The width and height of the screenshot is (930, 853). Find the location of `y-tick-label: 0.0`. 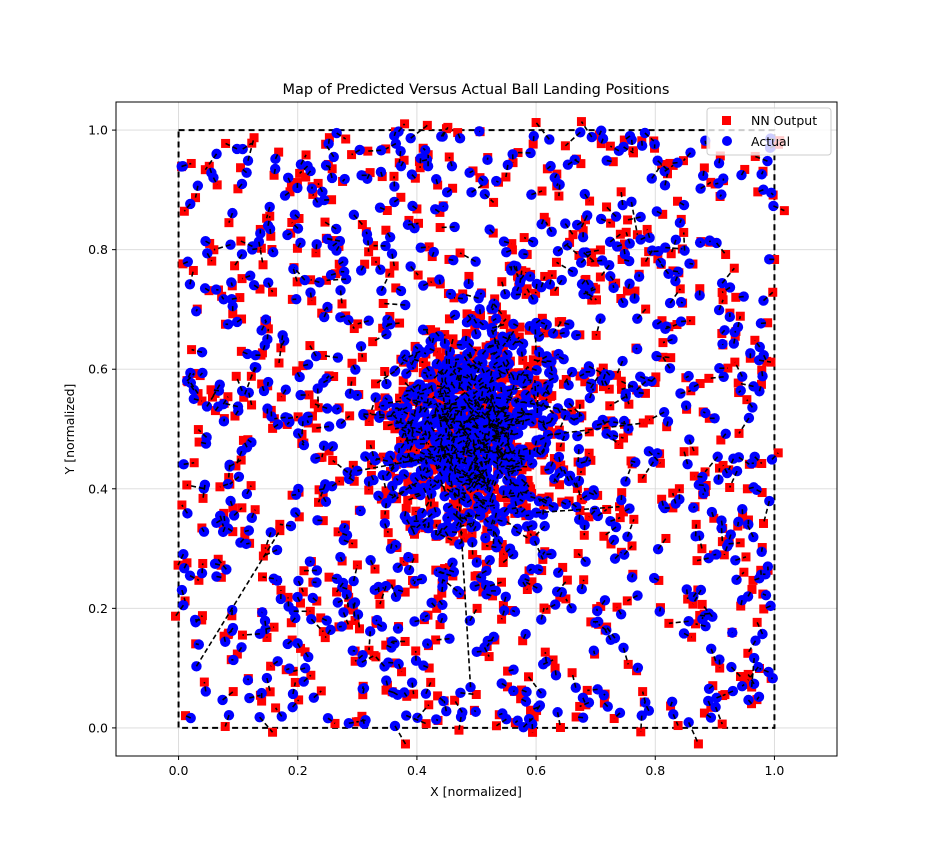

y-tick-label: 0.0 is located at coordinates (98, 727).